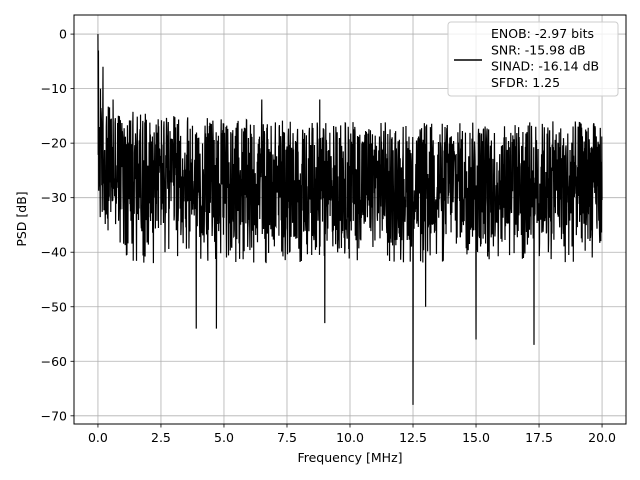 The width and height of the screenshot is (640, 480). I want to click on y-tick-label: 0, so click(63, 34).